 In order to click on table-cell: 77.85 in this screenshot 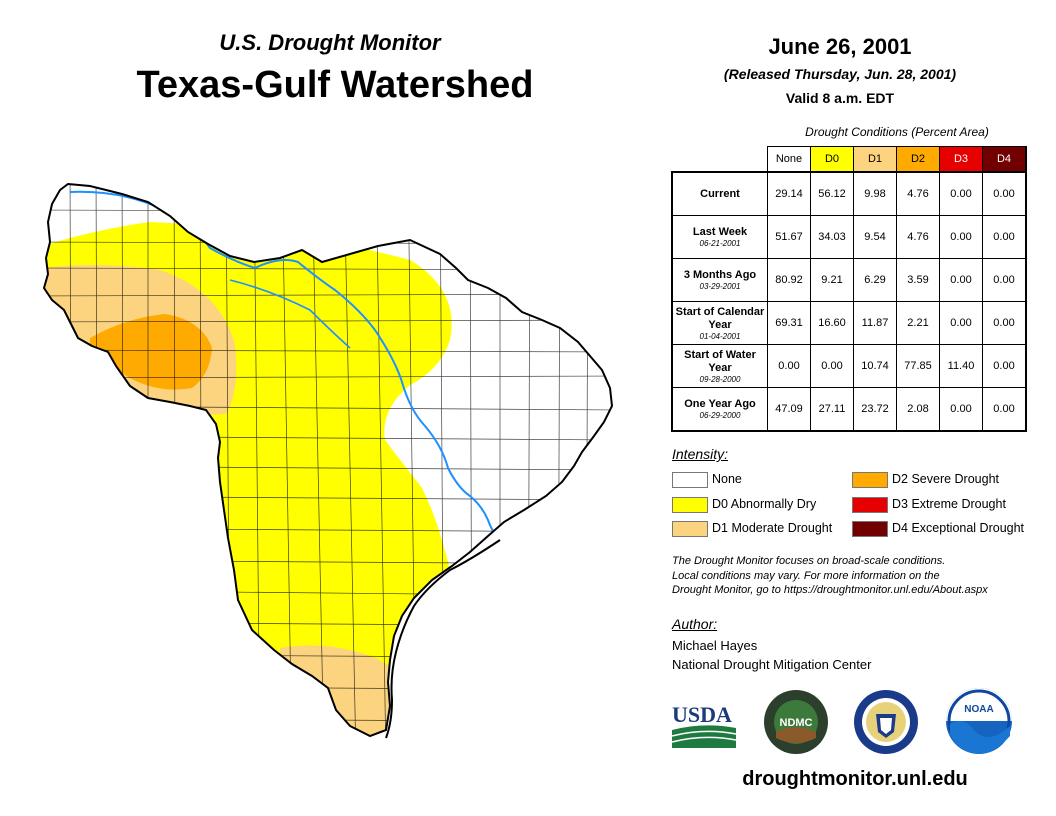, I will do `click(918, 366)`.